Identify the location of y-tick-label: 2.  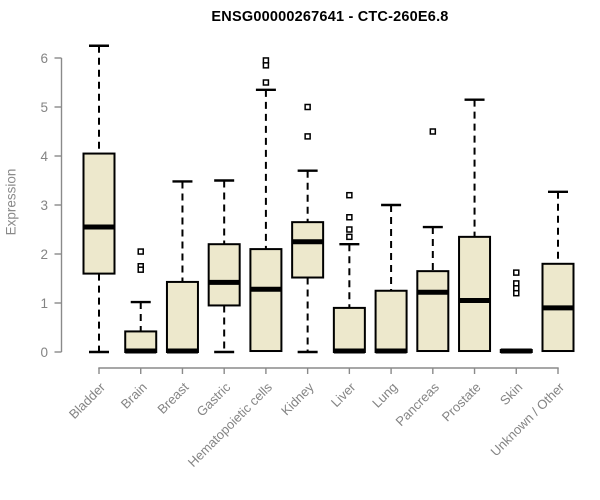
(44, 254).